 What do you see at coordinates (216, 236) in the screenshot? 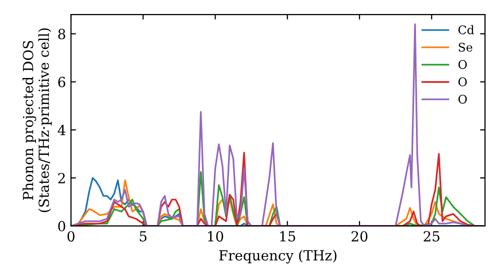
I see `x-tick-label: 10` at bounding box center [216, 236].